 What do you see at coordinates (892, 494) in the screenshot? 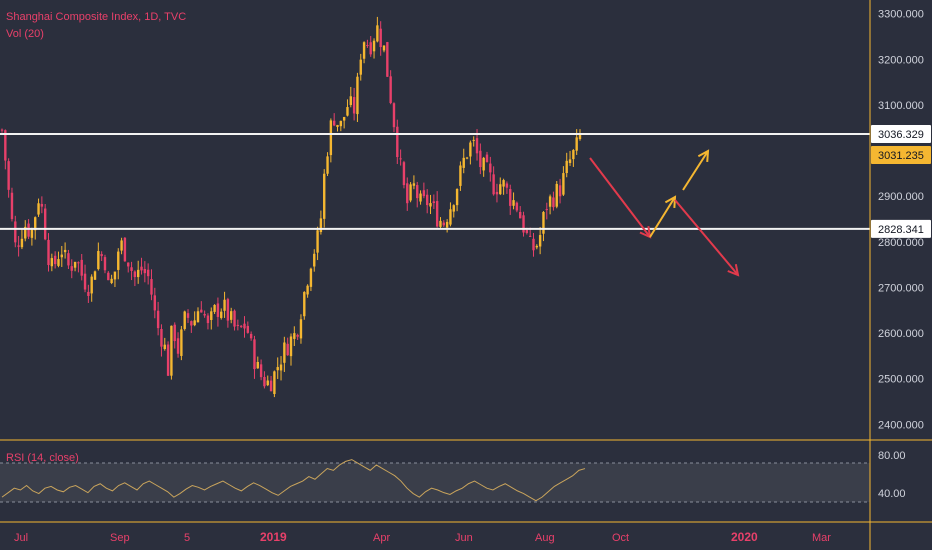
I see `rsi-tick-label: 40.00` at bounding box center [892, 494].